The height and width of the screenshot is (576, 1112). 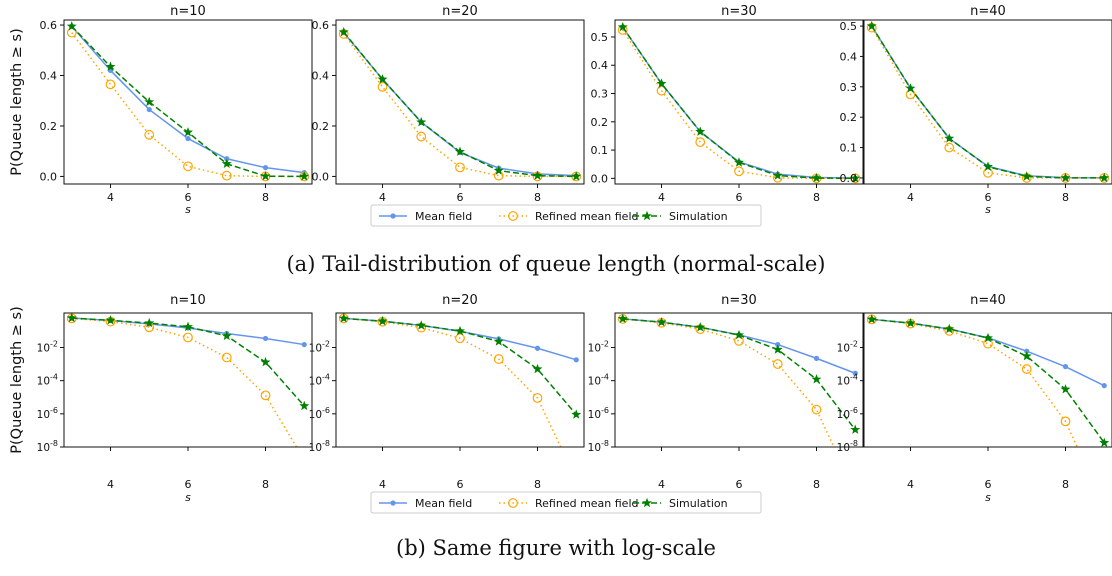 I want to click on caption-b: (b) Same figure with log-scale, so click(x=556, y=548).